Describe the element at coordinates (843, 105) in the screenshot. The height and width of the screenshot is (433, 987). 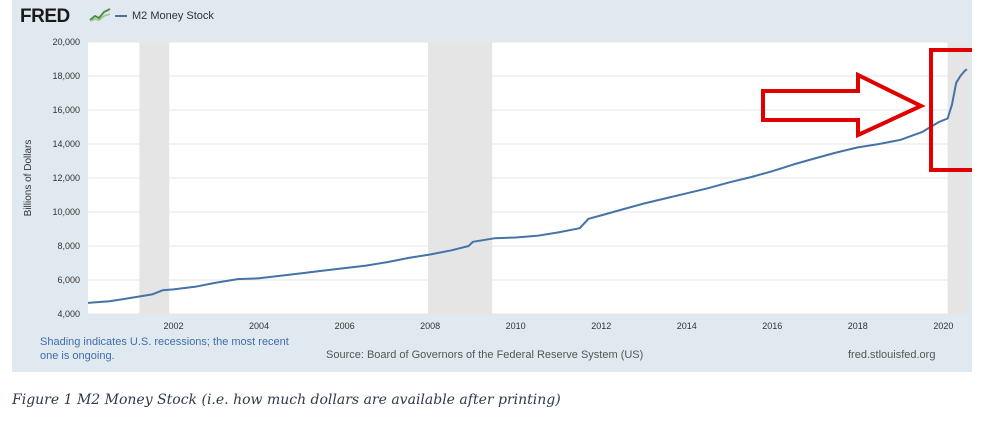
I see `highlight-arrow` at that location.